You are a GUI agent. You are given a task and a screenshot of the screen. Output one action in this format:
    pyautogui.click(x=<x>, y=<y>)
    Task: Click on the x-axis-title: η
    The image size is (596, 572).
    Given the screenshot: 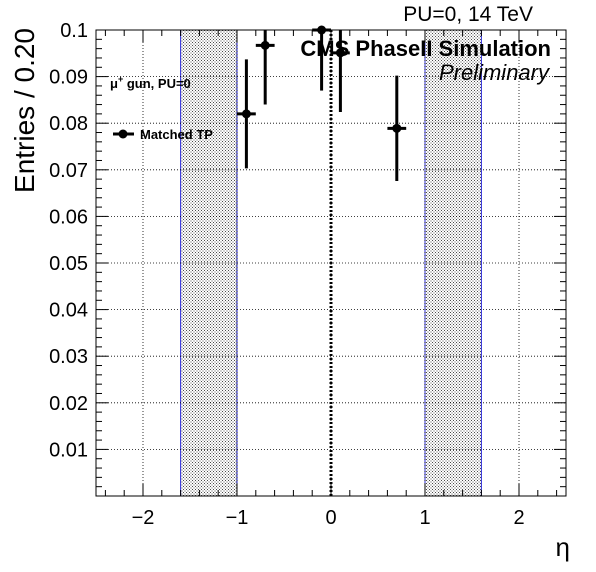 What is the action you would take?
    pyautogui.click(x=563, y=547)
    